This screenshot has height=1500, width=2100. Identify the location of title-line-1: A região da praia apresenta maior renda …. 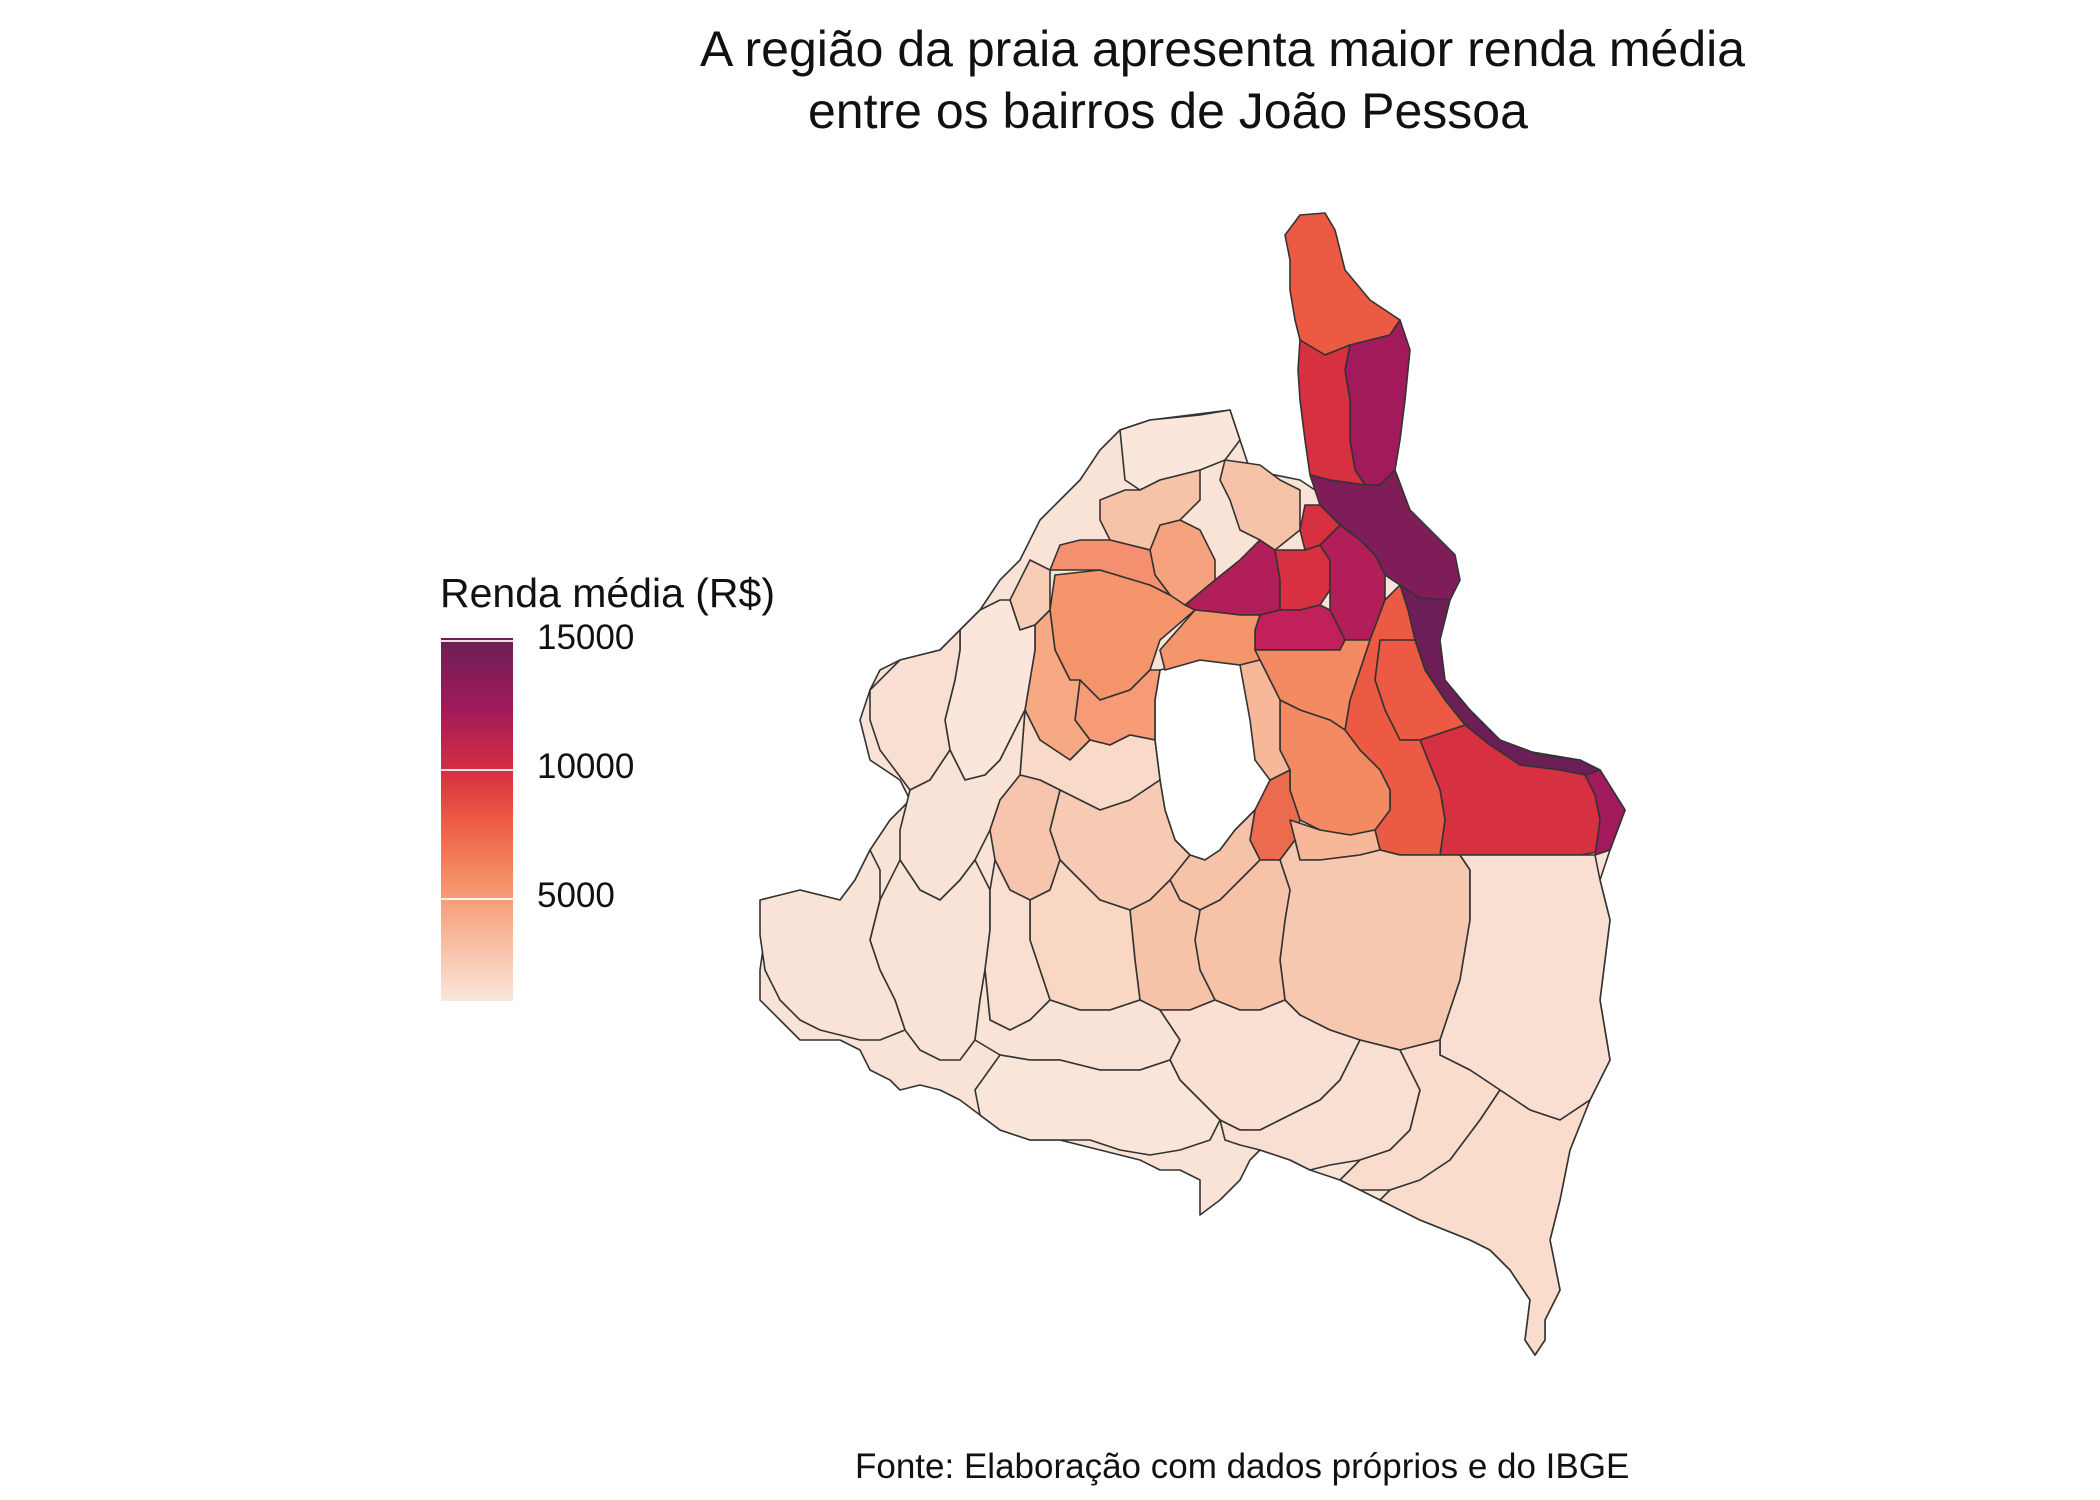
(1223, 49).